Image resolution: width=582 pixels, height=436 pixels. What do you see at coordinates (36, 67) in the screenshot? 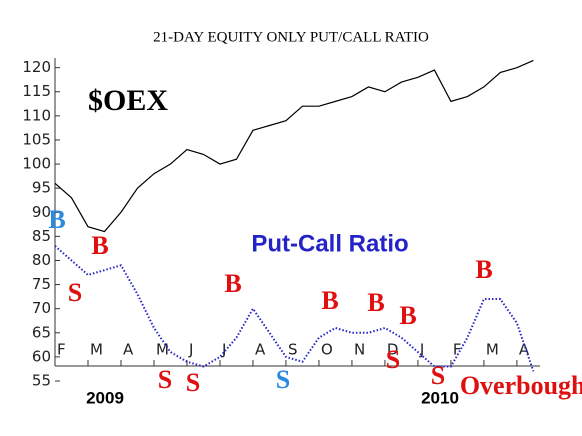
I see `y-tick-label: 120` at bounding box center [36, 67].